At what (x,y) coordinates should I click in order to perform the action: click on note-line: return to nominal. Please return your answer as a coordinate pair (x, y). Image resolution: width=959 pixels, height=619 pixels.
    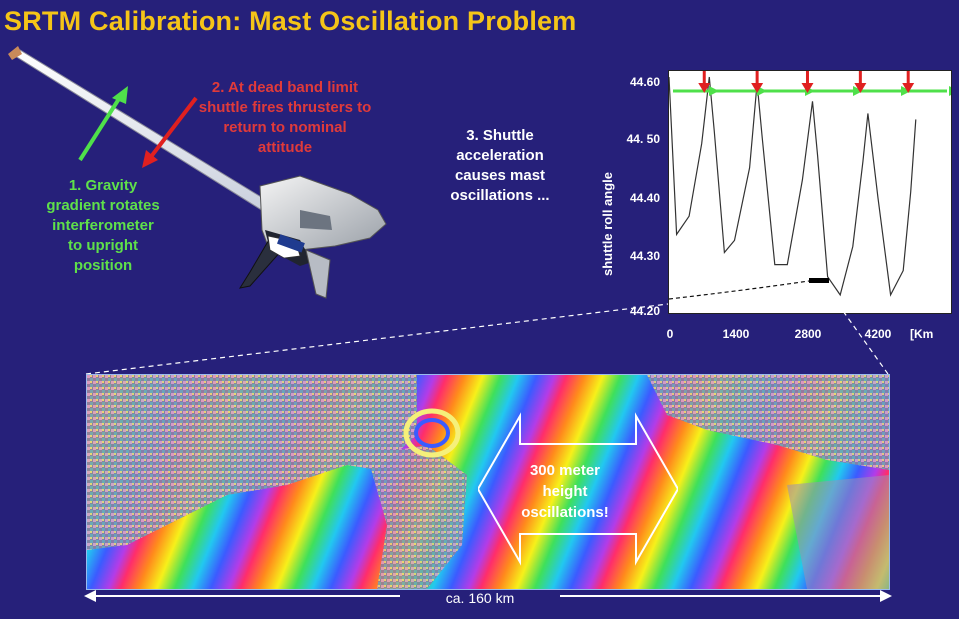
    Looking at the image, I should click on (285, 127).